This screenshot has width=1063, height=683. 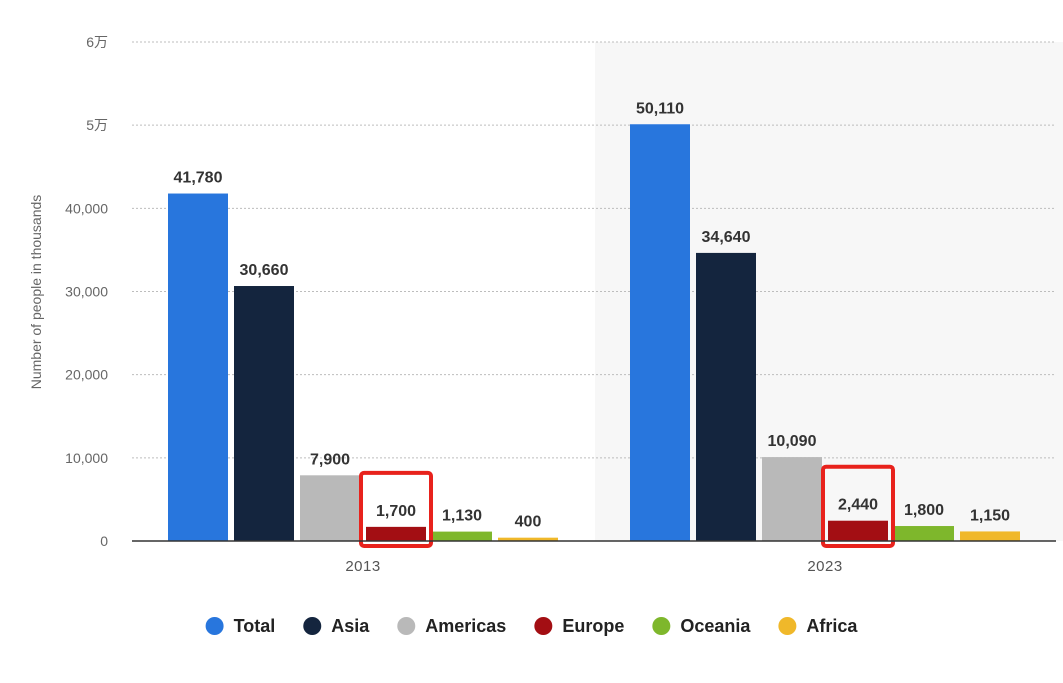 What do you see at coordinates (787, 626) in the screenshot?
I see `legend-marker-africa` at bounding box center [787, 626].